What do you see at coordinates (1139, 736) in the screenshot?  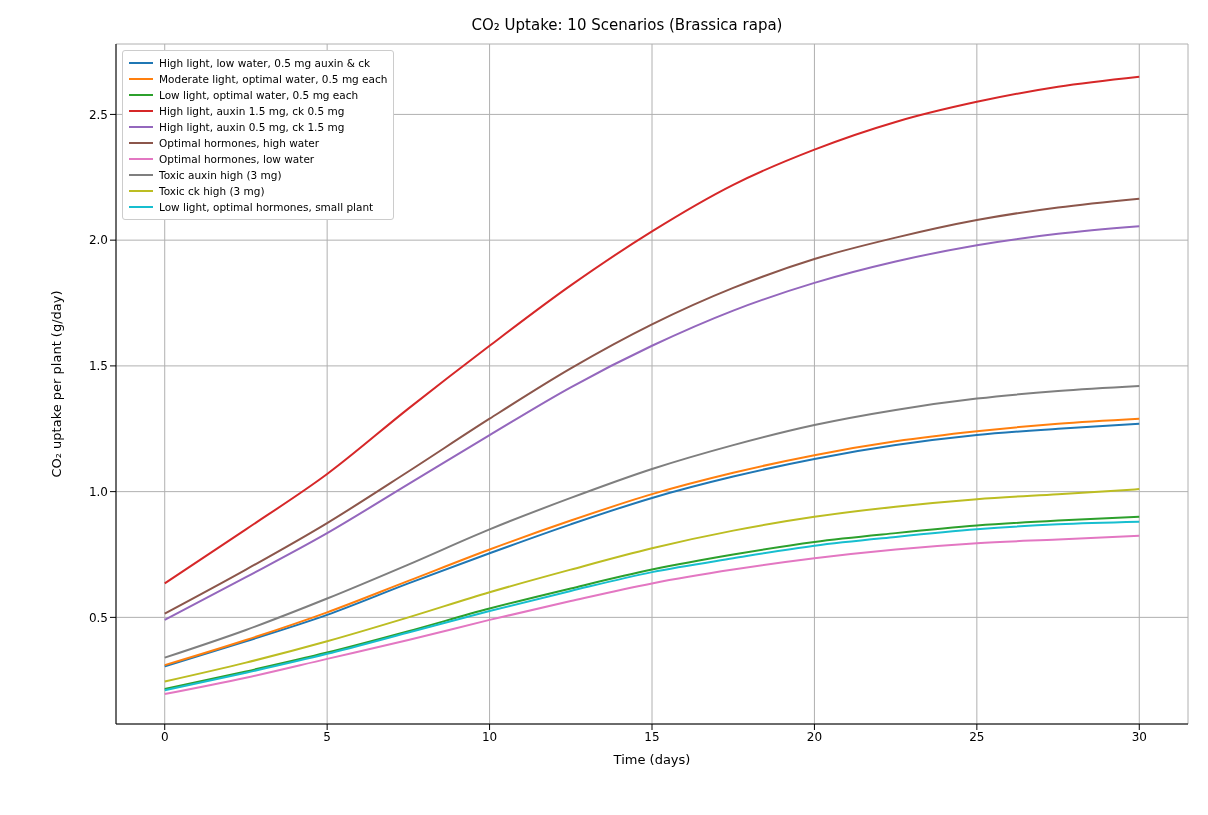 I see `x-tick-label: 30` at bounding box center [1139, 736].